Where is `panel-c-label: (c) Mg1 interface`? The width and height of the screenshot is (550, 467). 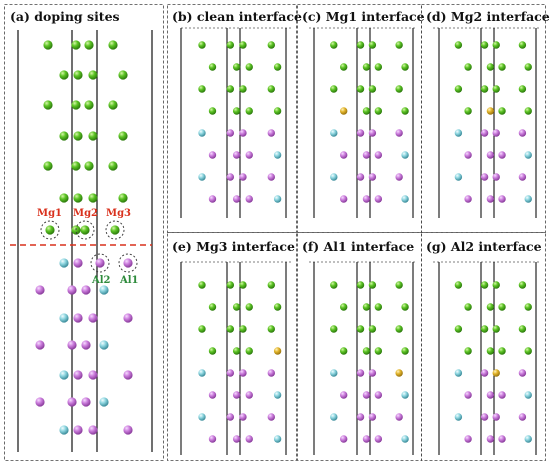
panel-c-label: (c) Mg1 interface is located at coordinates (363, 16).